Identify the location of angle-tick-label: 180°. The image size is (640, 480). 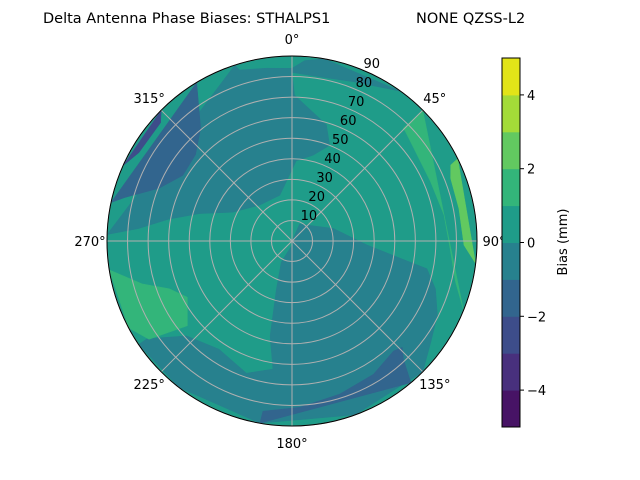
(291, 444).